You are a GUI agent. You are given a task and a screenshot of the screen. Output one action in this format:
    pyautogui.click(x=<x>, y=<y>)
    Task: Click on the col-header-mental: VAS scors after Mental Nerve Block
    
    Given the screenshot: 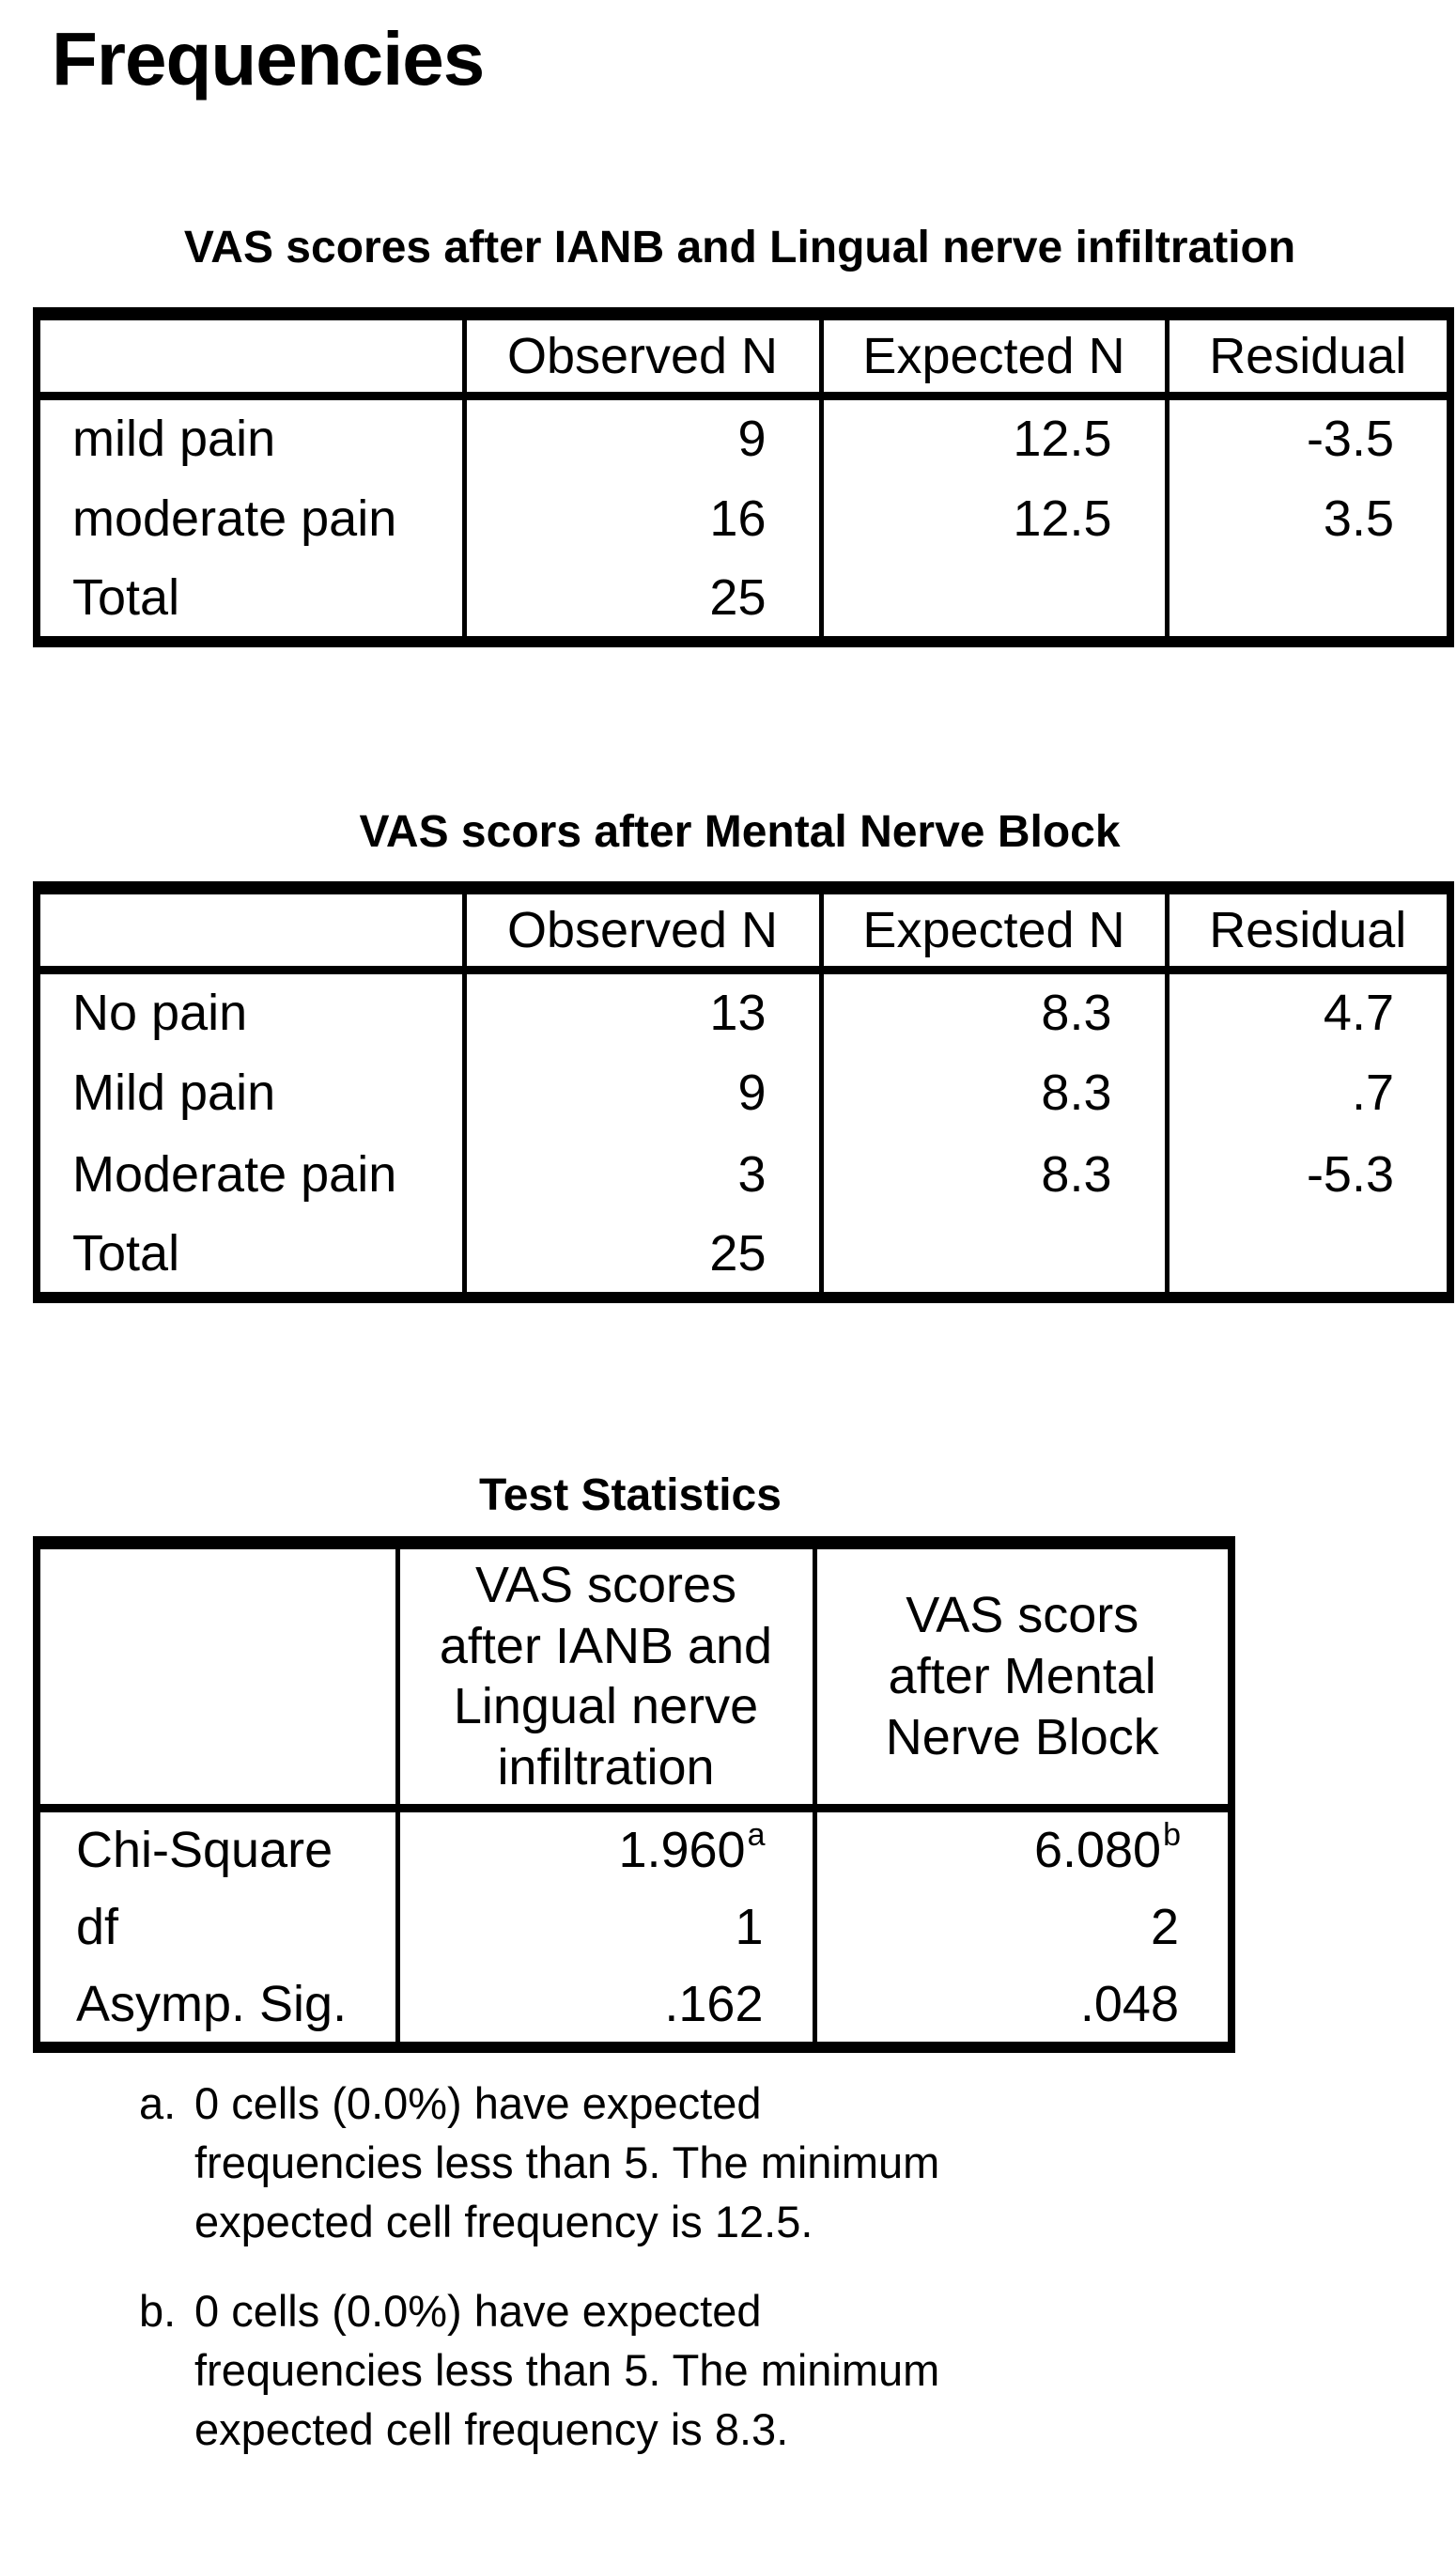 What is the action you would take?
    pyautogui.click(x=1021, y=1678)
    